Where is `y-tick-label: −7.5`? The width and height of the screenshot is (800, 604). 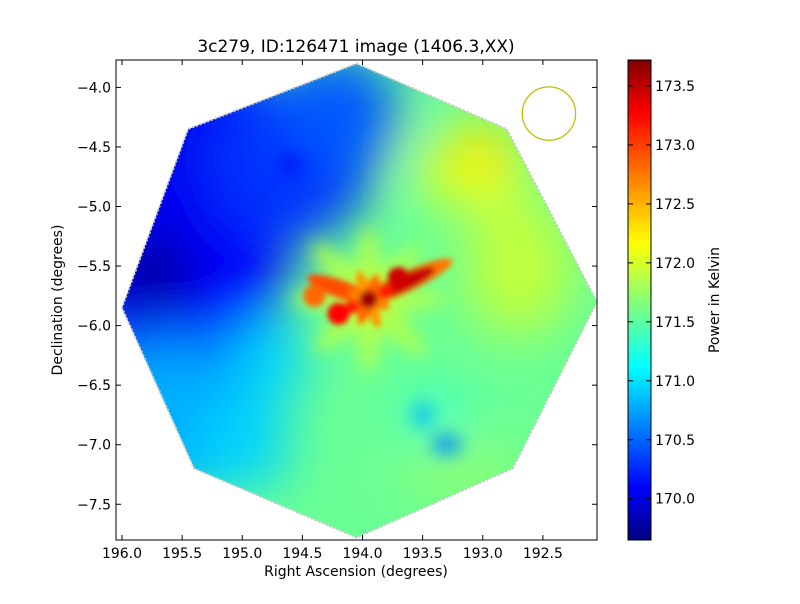
y-tick-label: −7.5 is located at coordinates (94, 505).